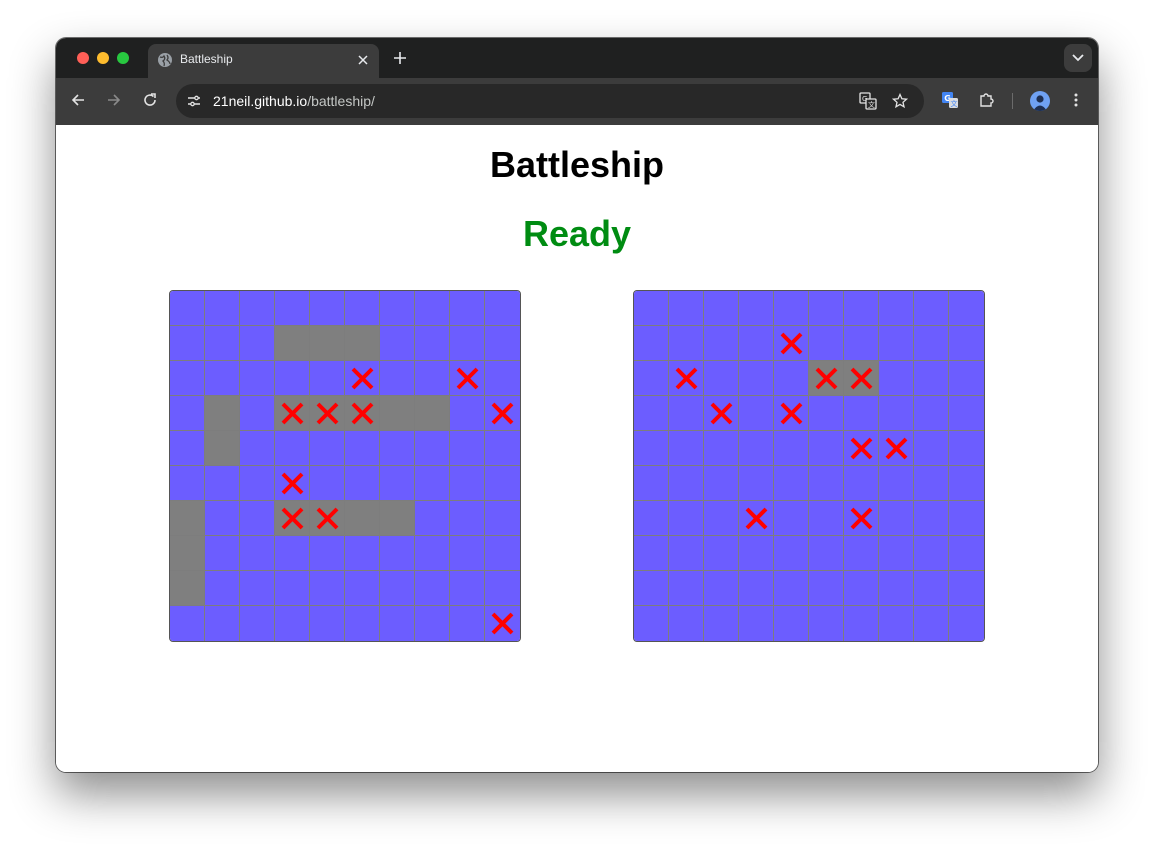  I want to click on profile-avatar-icon, so click(1040, 101).